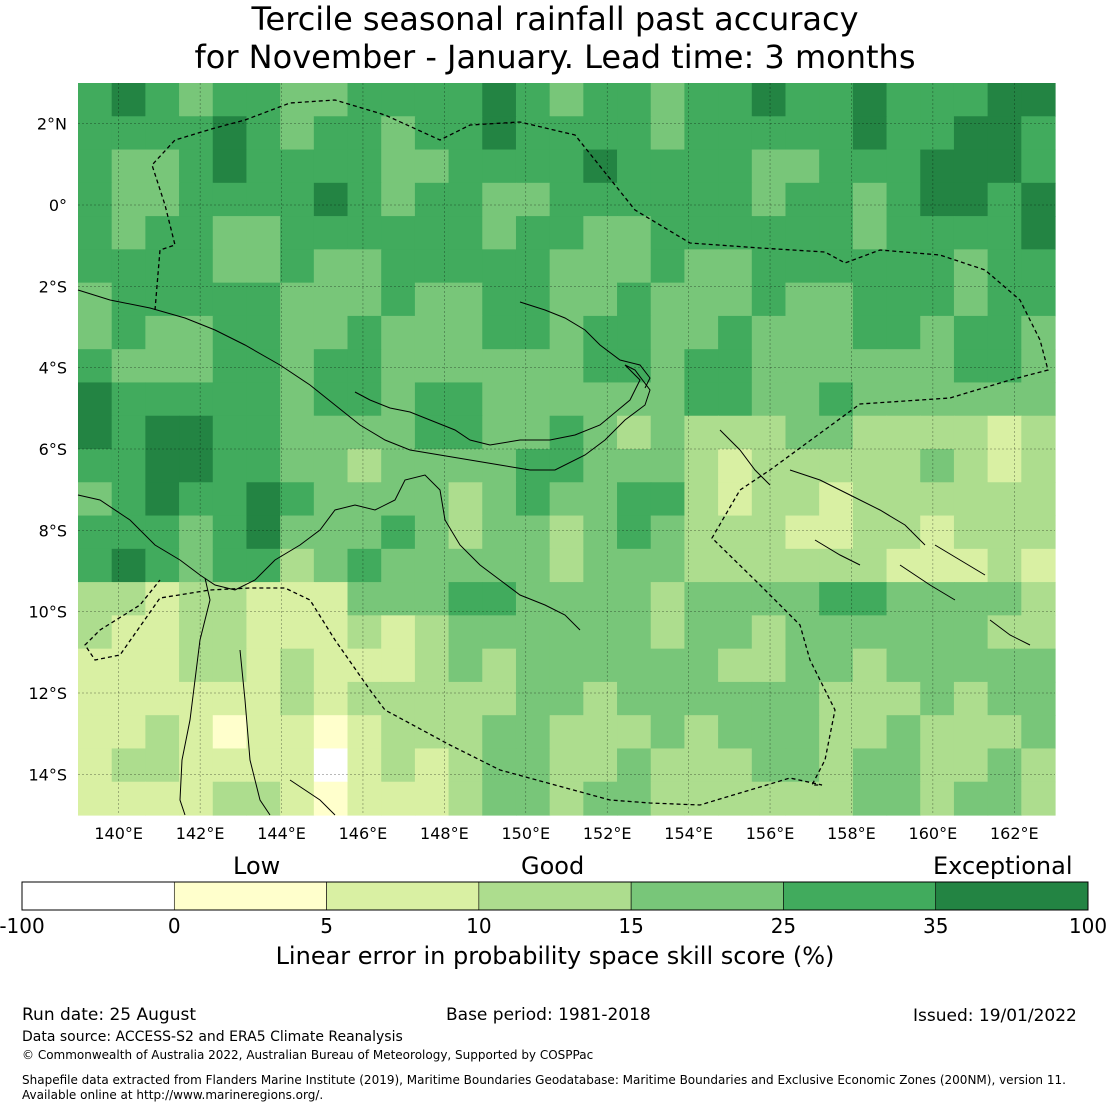  Describe the element at coordinates (851, 833) in the screenshot. I see `lon-label: 158°E` at that location.